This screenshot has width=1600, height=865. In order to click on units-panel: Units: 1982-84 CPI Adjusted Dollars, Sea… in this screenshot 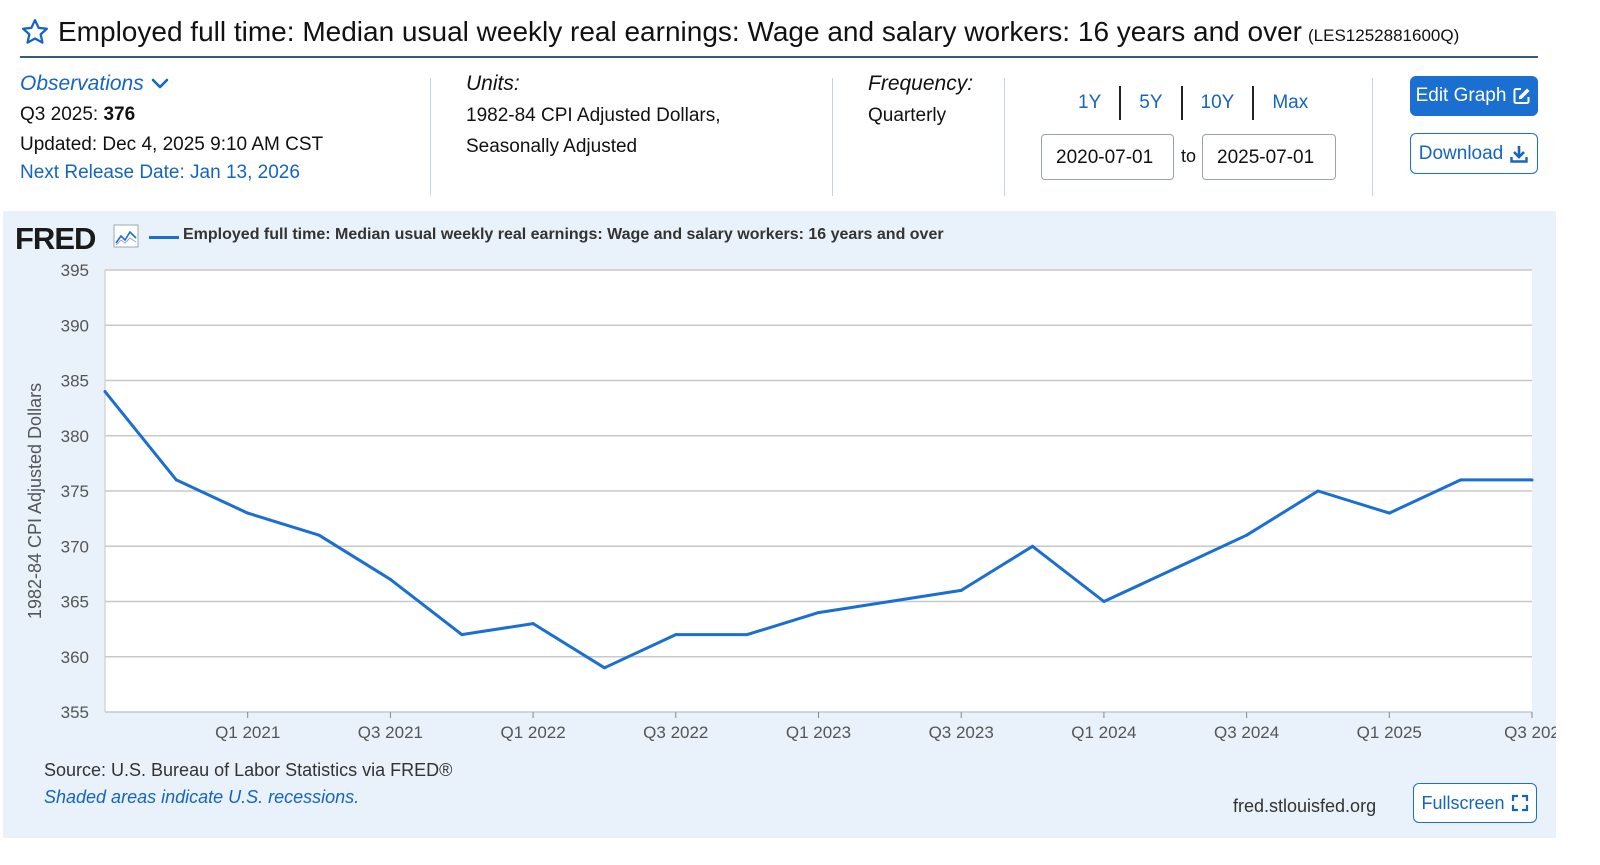, I will do `click(656, 136)`.